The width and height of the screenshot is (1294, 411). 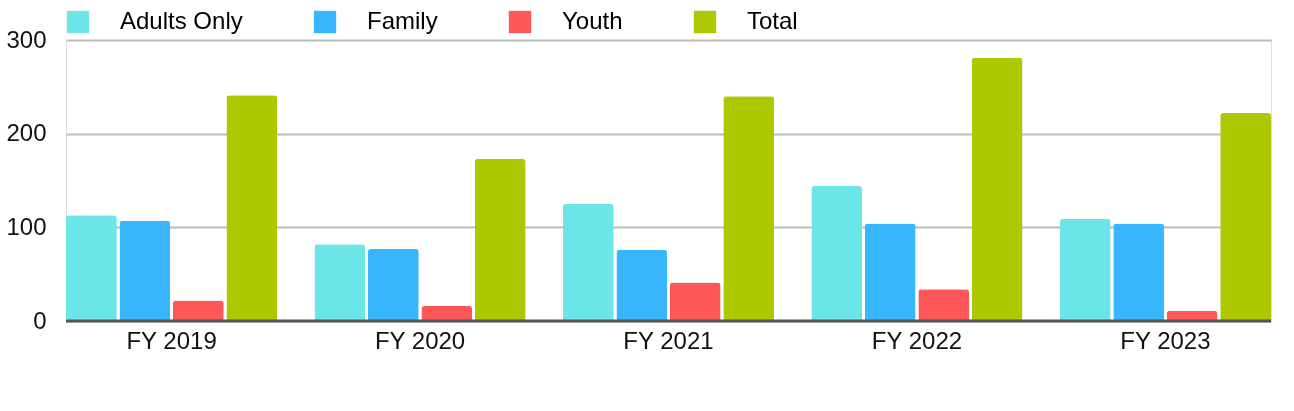 What do you see at coordinates (26, 226) in the screenshot?
I see `y-tick-label: 100` at bounding box center [26, 226].